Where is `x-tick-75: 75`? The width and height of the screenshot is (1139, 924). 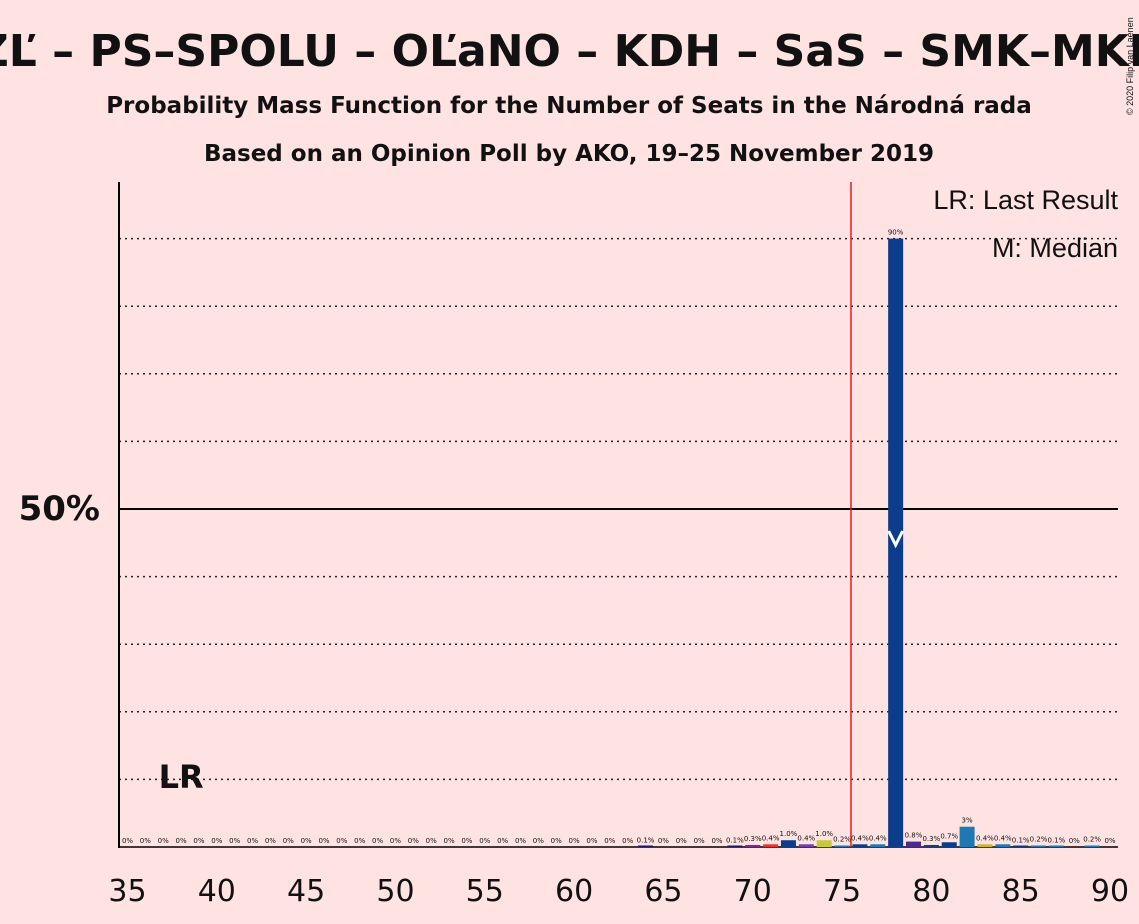
x-tick-75: 75 is located at coordinates (842, 891).